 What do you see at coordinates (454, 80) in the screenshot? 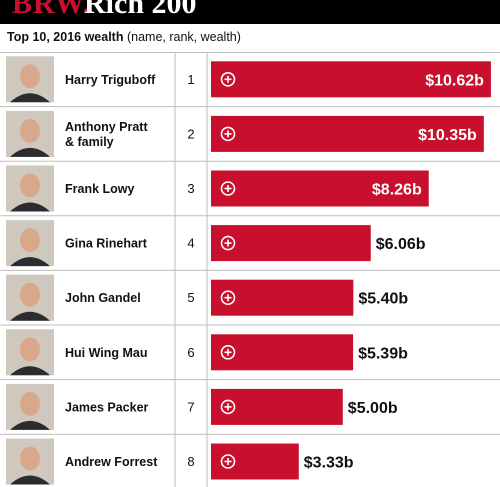
I see `data-label: $10.62b` at bounding box center [454, 80].